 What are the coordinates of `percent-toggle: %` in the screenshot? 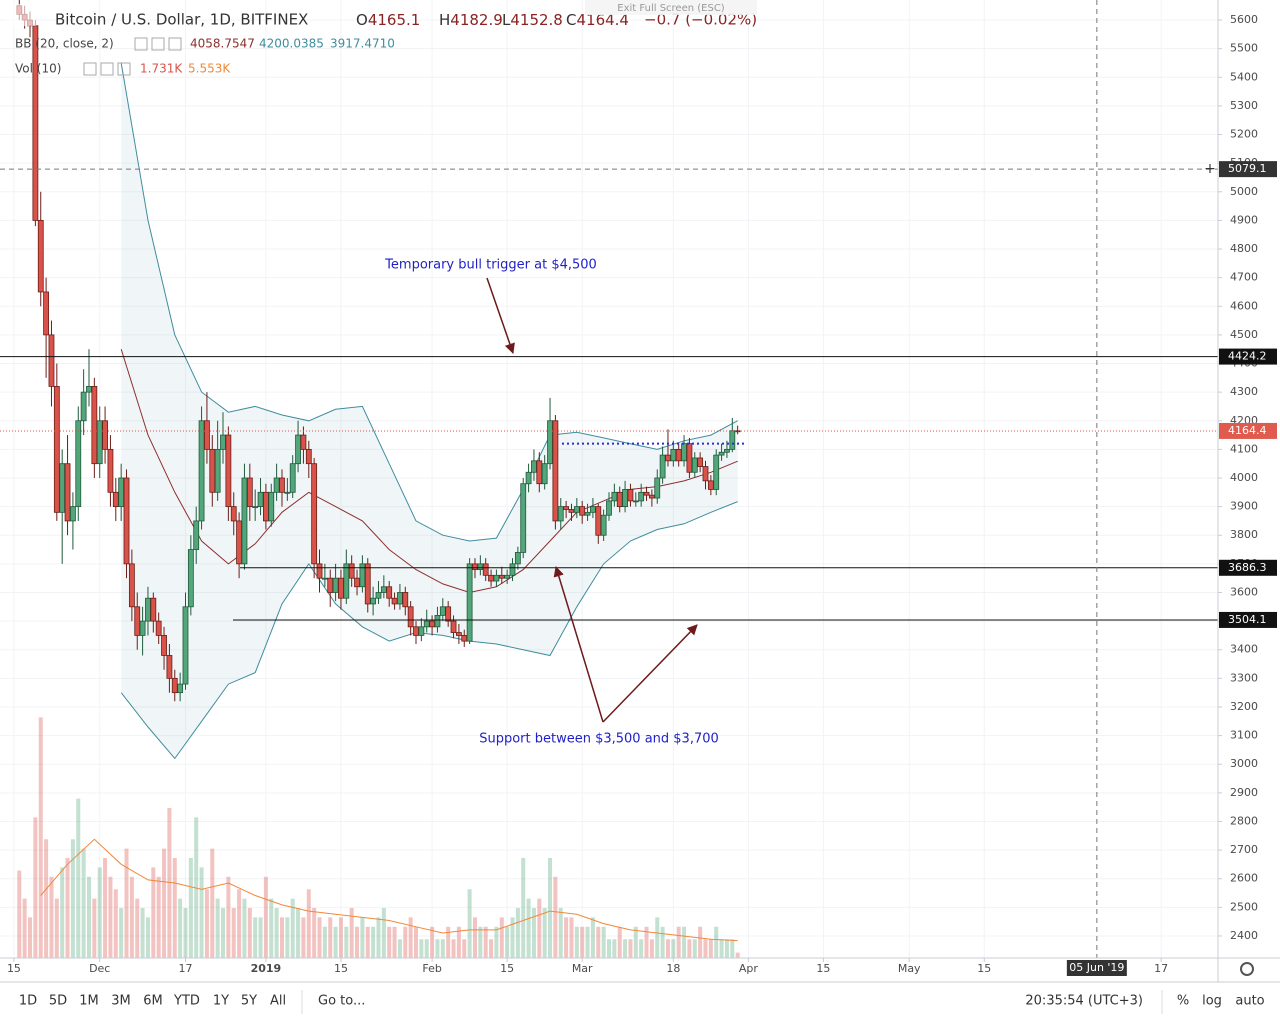 It's located at (1183, 1001).